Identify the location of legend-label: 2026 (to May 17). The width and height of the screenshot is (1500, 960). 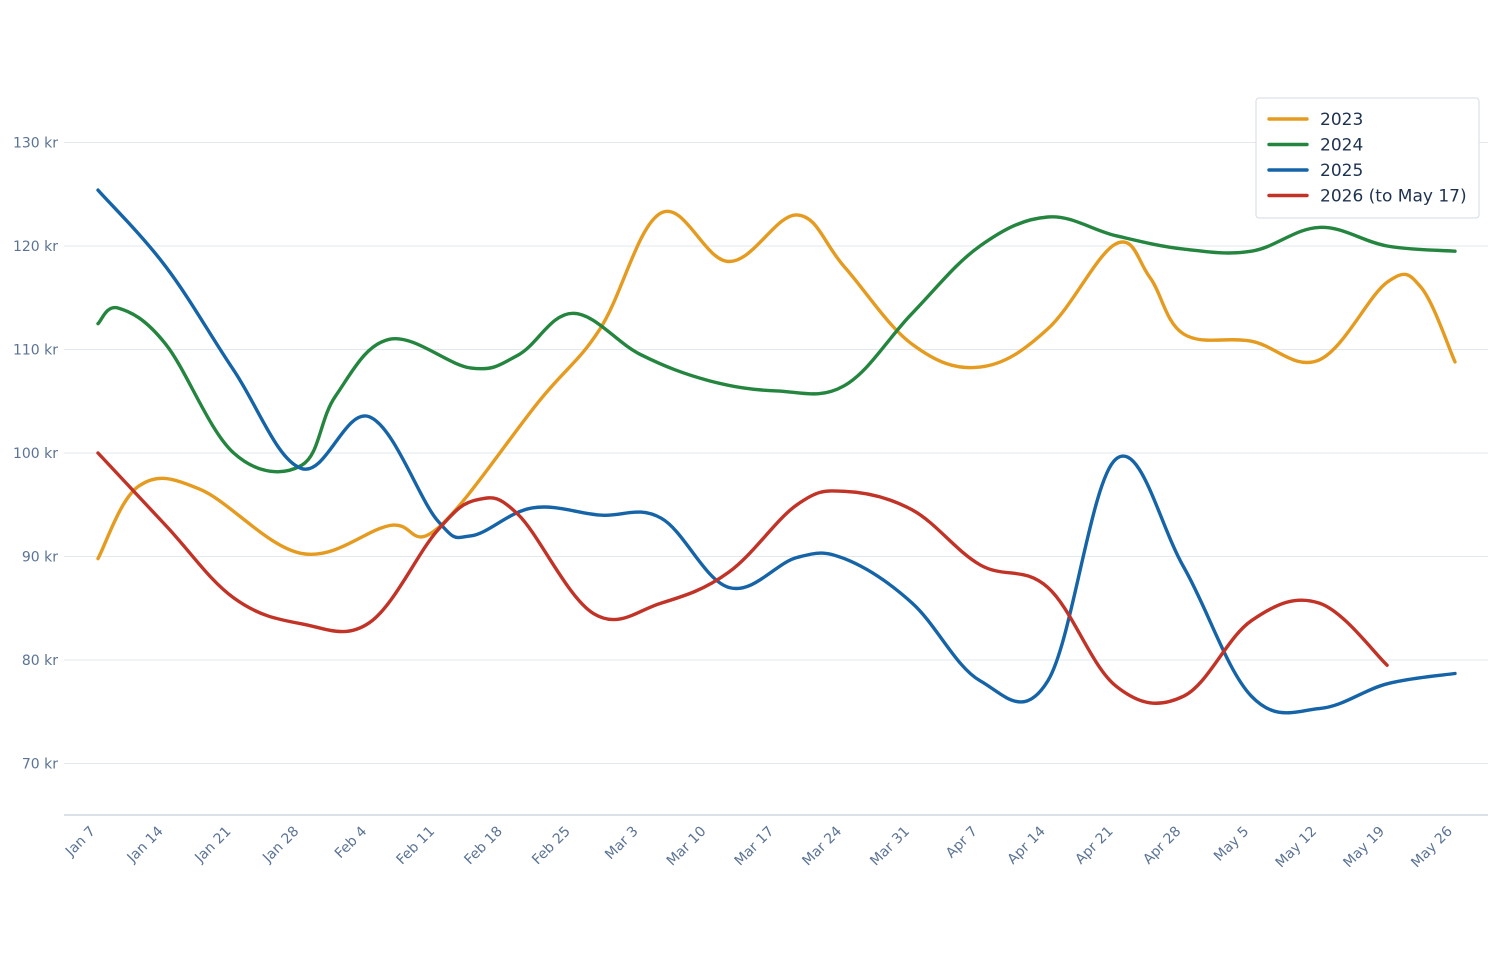
(1393, 197).